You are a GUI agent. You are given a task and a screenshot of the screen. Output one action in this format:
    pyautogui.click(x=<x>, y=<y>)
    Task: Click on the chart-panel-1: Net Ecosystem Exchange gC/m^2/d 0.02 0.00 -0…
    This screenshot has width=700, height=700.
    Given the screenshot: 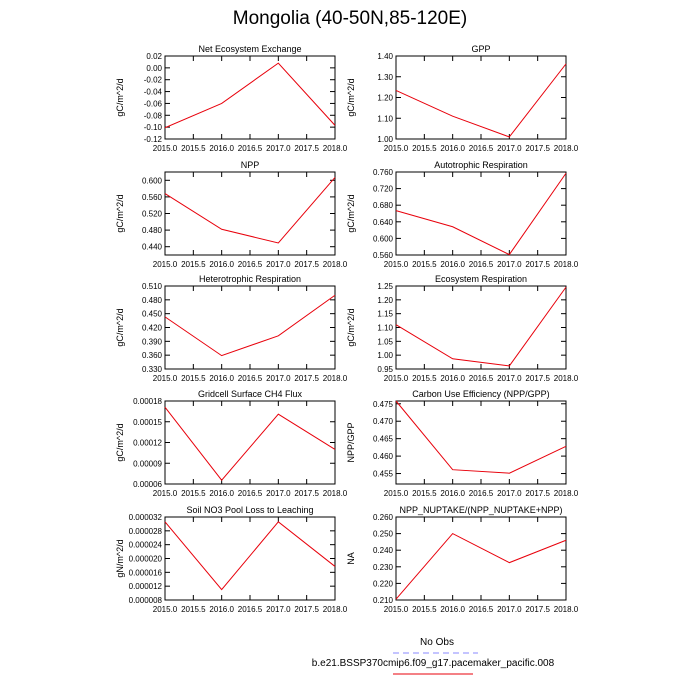 What is the action you would take?
    pyautogui.click(x=231, y=98)
    